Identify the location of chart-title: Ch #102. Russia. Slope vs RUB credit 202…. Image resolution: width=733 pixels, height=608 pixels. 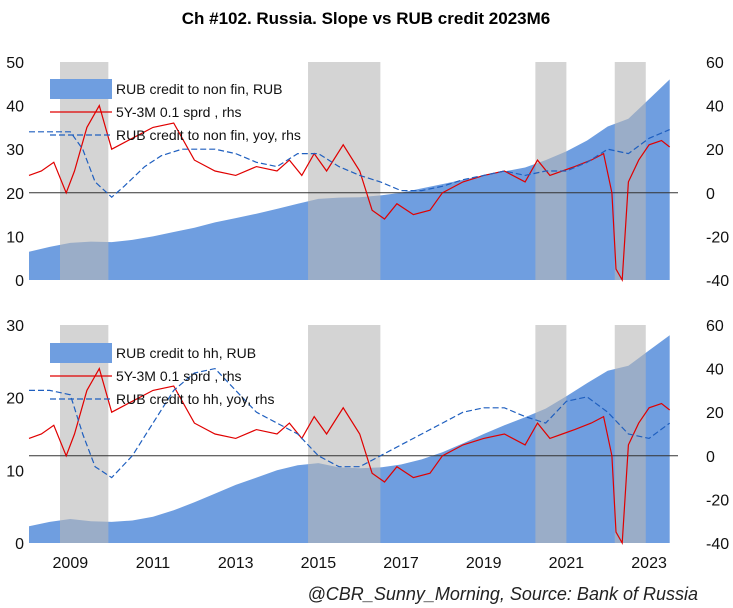
(366, 18).